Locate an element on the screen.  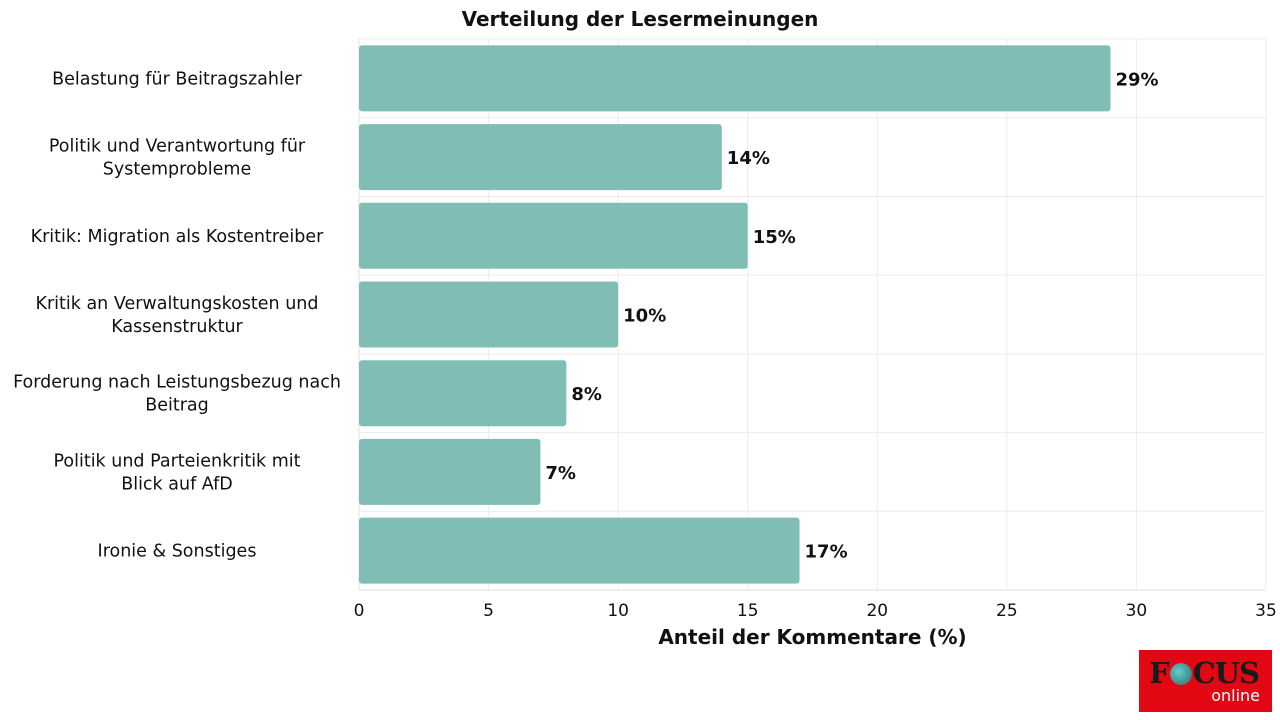
category-label-line: Politik und Verantwortung für is located at coordinates (177, 147).